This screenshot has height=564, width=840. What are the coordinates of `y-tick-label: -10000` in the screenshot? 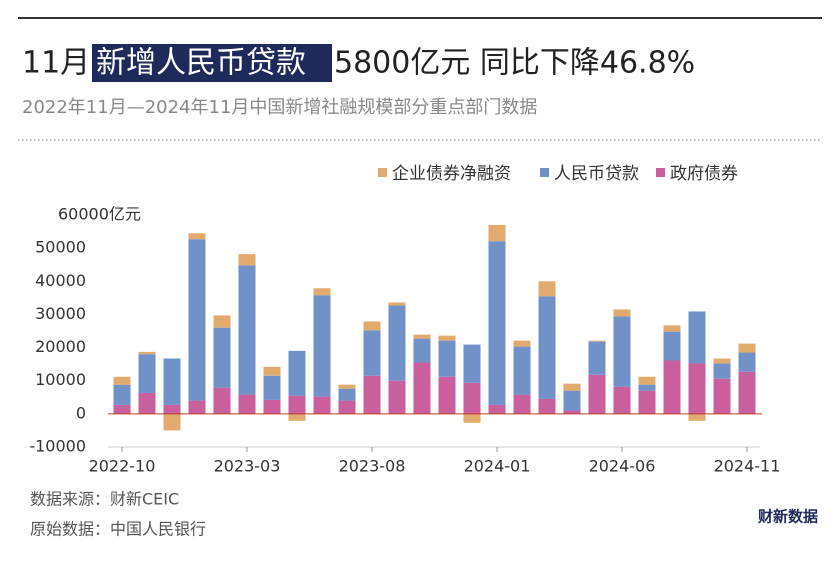 It's located at (57, 446).